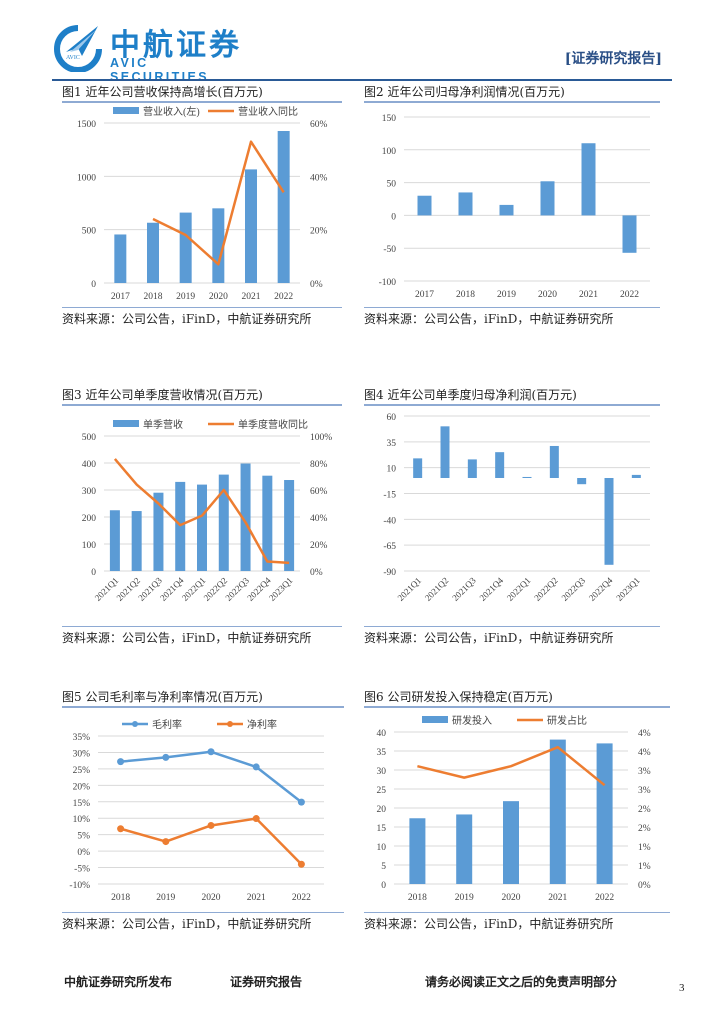 The height and width of the screenshot is (1024, 724). Describe the element at coordinates (382, 810) in the screenshot. I see `y-tick-label: 20` at that location.